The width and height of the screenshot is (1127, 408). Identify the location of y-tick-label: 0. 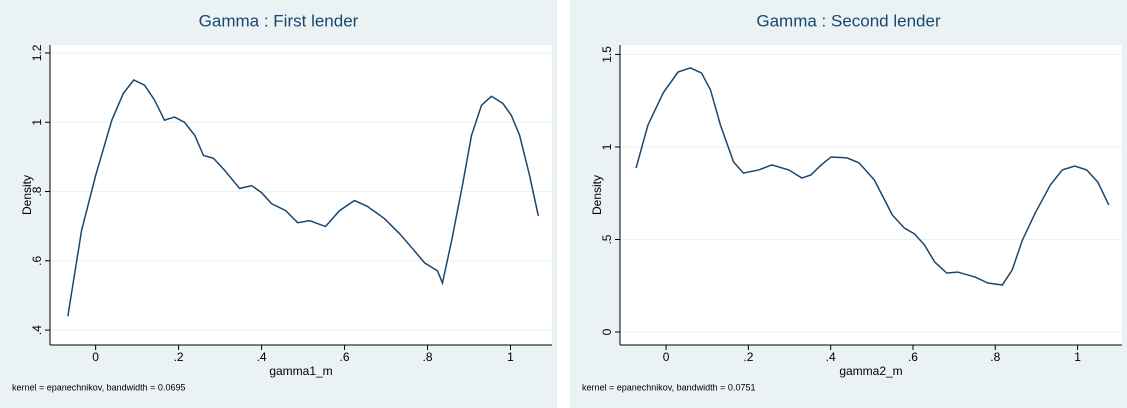
(607, 331).